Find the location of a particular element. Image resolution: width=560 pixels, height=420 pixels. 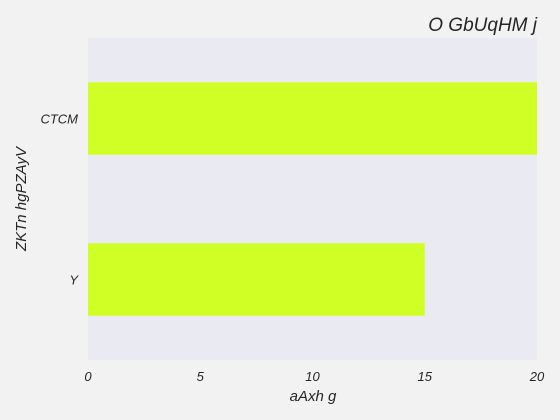

x-tick-label: 15 is located at coordinates (425, 376).